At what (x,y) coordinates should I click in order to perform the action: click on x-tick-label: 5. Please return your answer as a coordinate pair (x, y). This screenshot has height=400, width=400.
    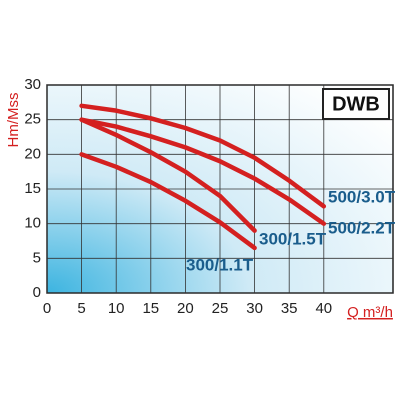
    Looking at the image, I should click on (81, 308).